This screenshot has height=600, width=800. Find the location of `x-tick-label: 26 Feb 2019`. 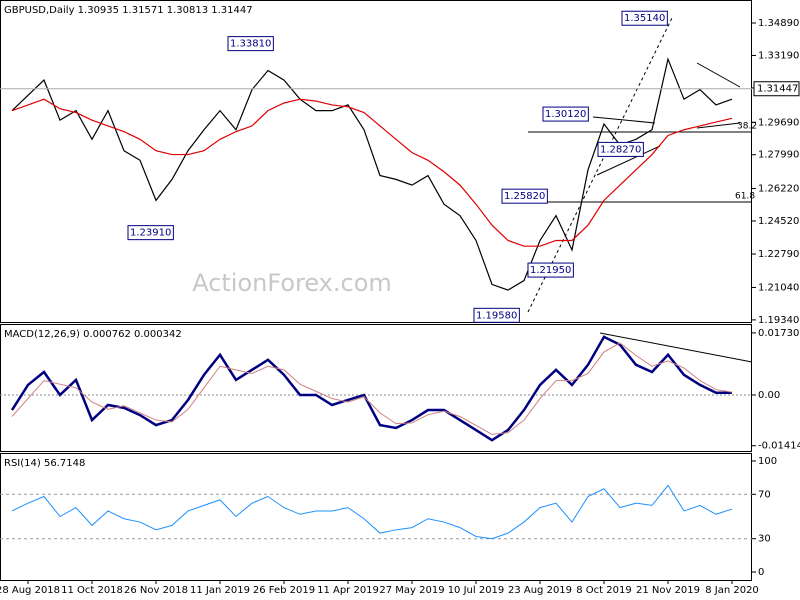

x-tick-label: 26 Feb 2019 is located at coordinates (284, 590).